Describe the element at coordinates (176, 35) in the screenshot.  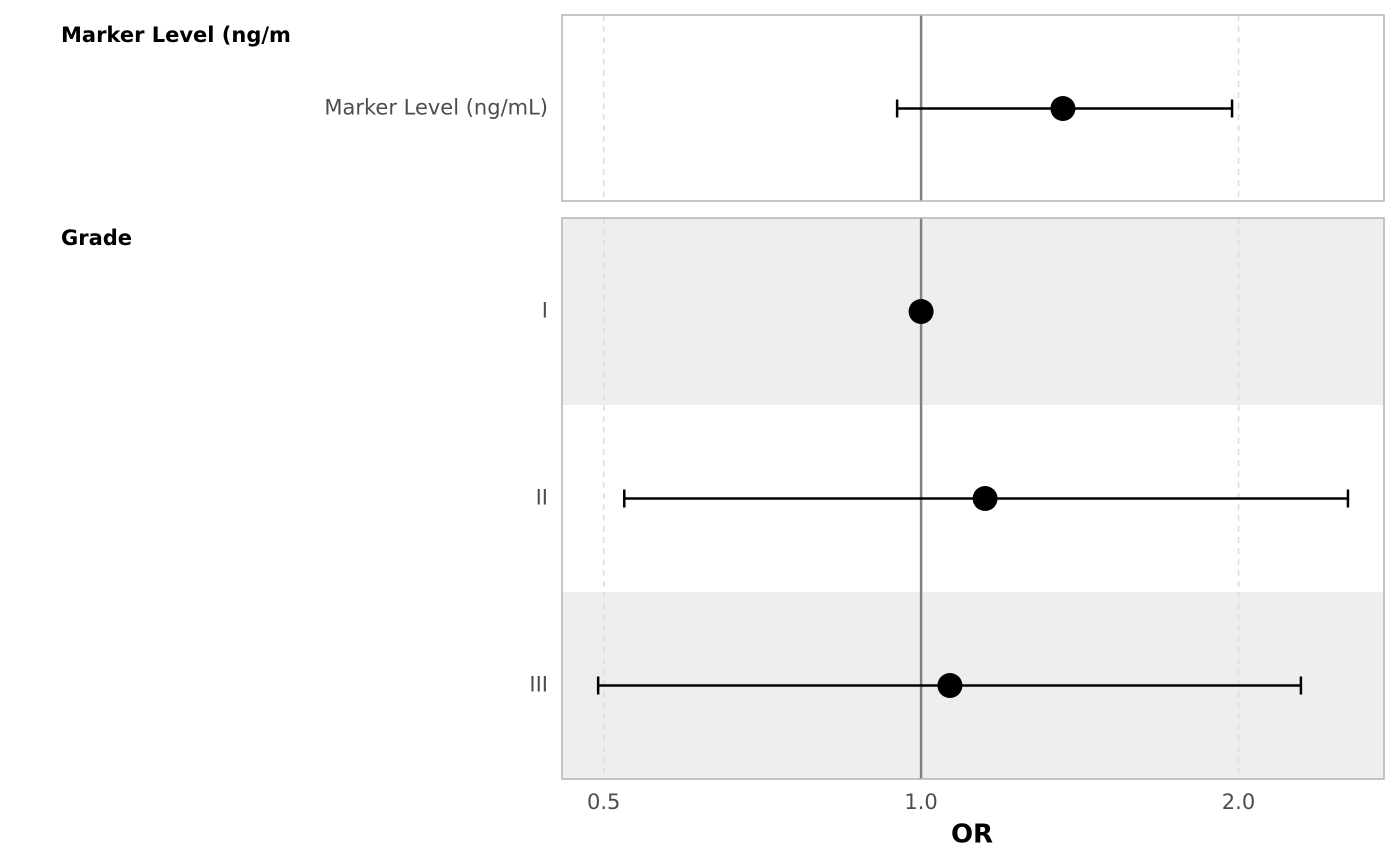
I see `group-title: Marker Level (ng/m` at that location.